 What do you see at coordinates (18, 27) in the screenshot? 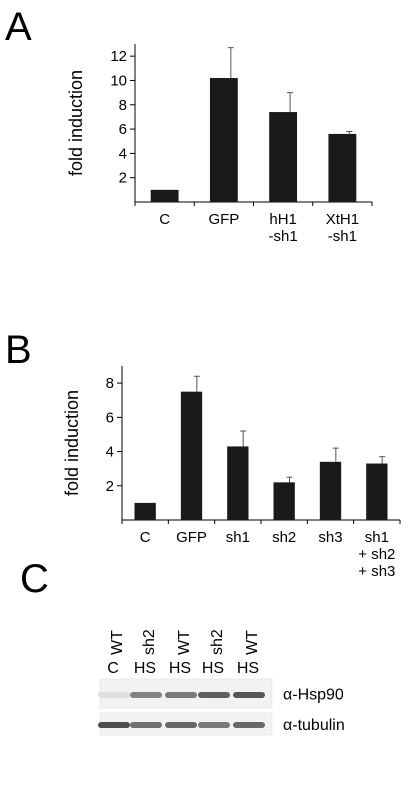
I see `panel-a-letter: A` at bounding box center [18, 27].